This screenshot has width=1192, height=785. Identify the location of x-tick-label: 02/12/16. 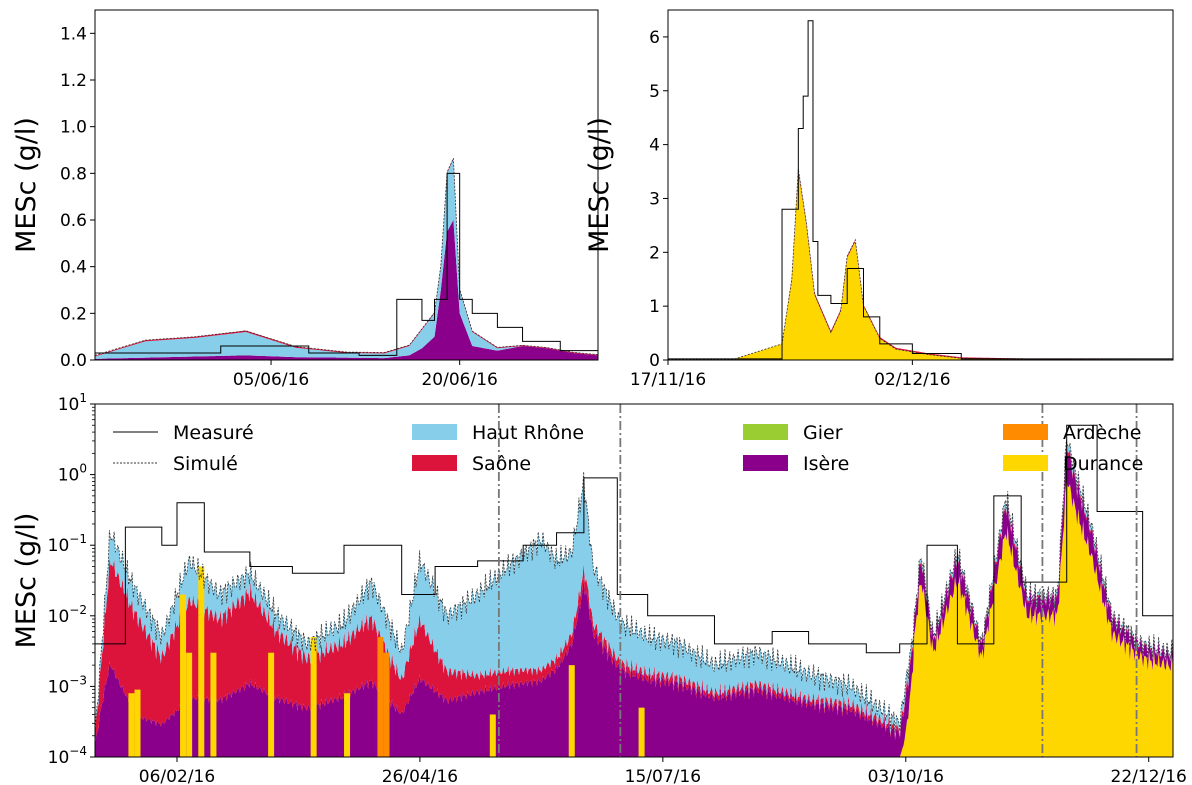
(912, 380).